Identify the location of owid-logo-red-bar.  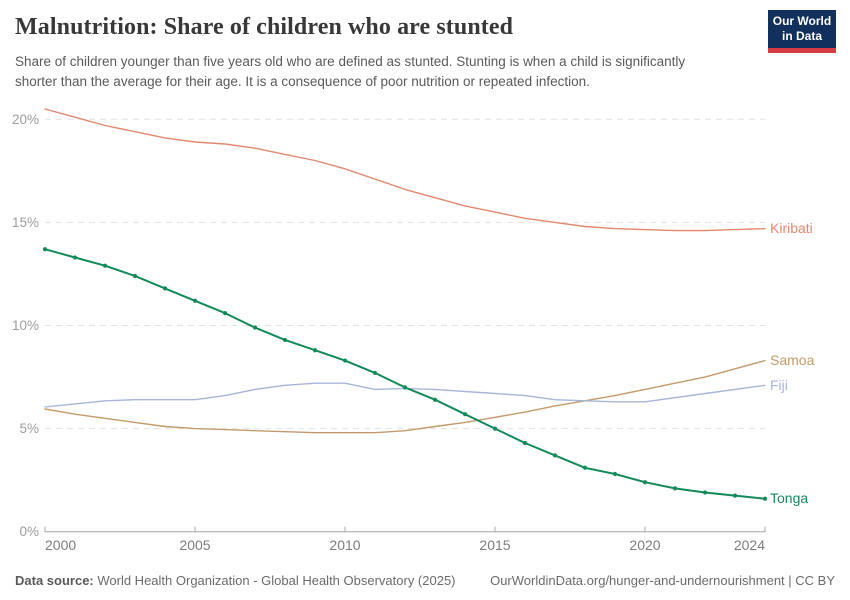
(802, 50).